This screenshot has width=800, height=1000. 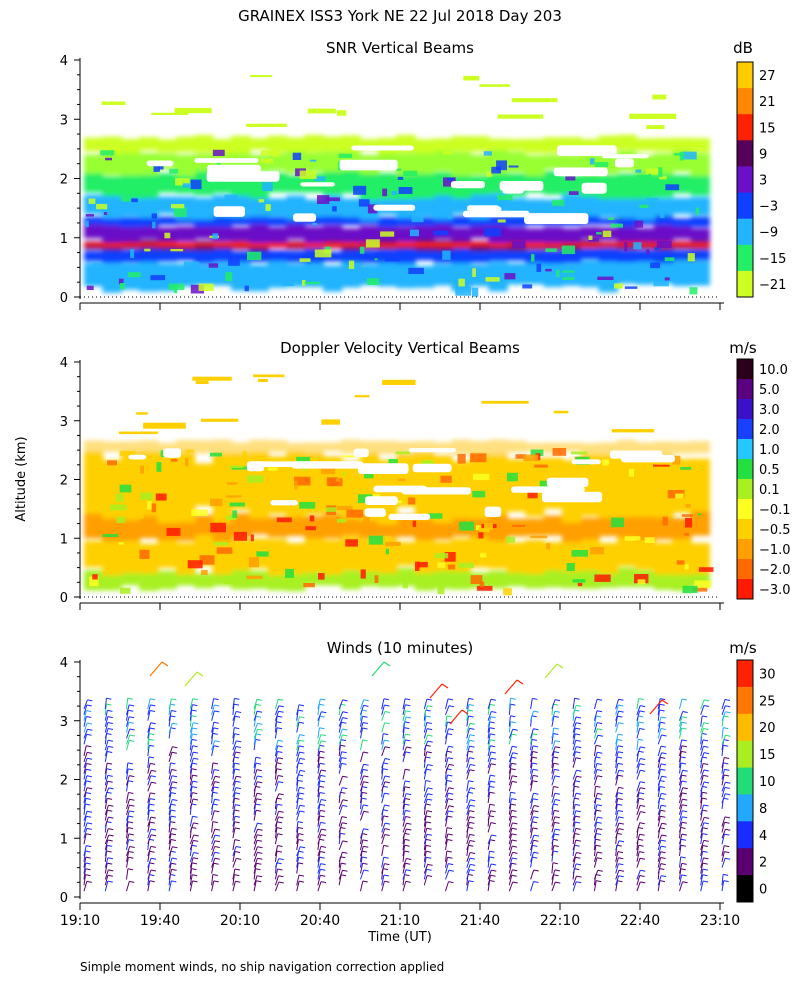 I want to click on velocity-panel-title: Doppler Velocity Vertical Beams, so click(x=400, y=348).